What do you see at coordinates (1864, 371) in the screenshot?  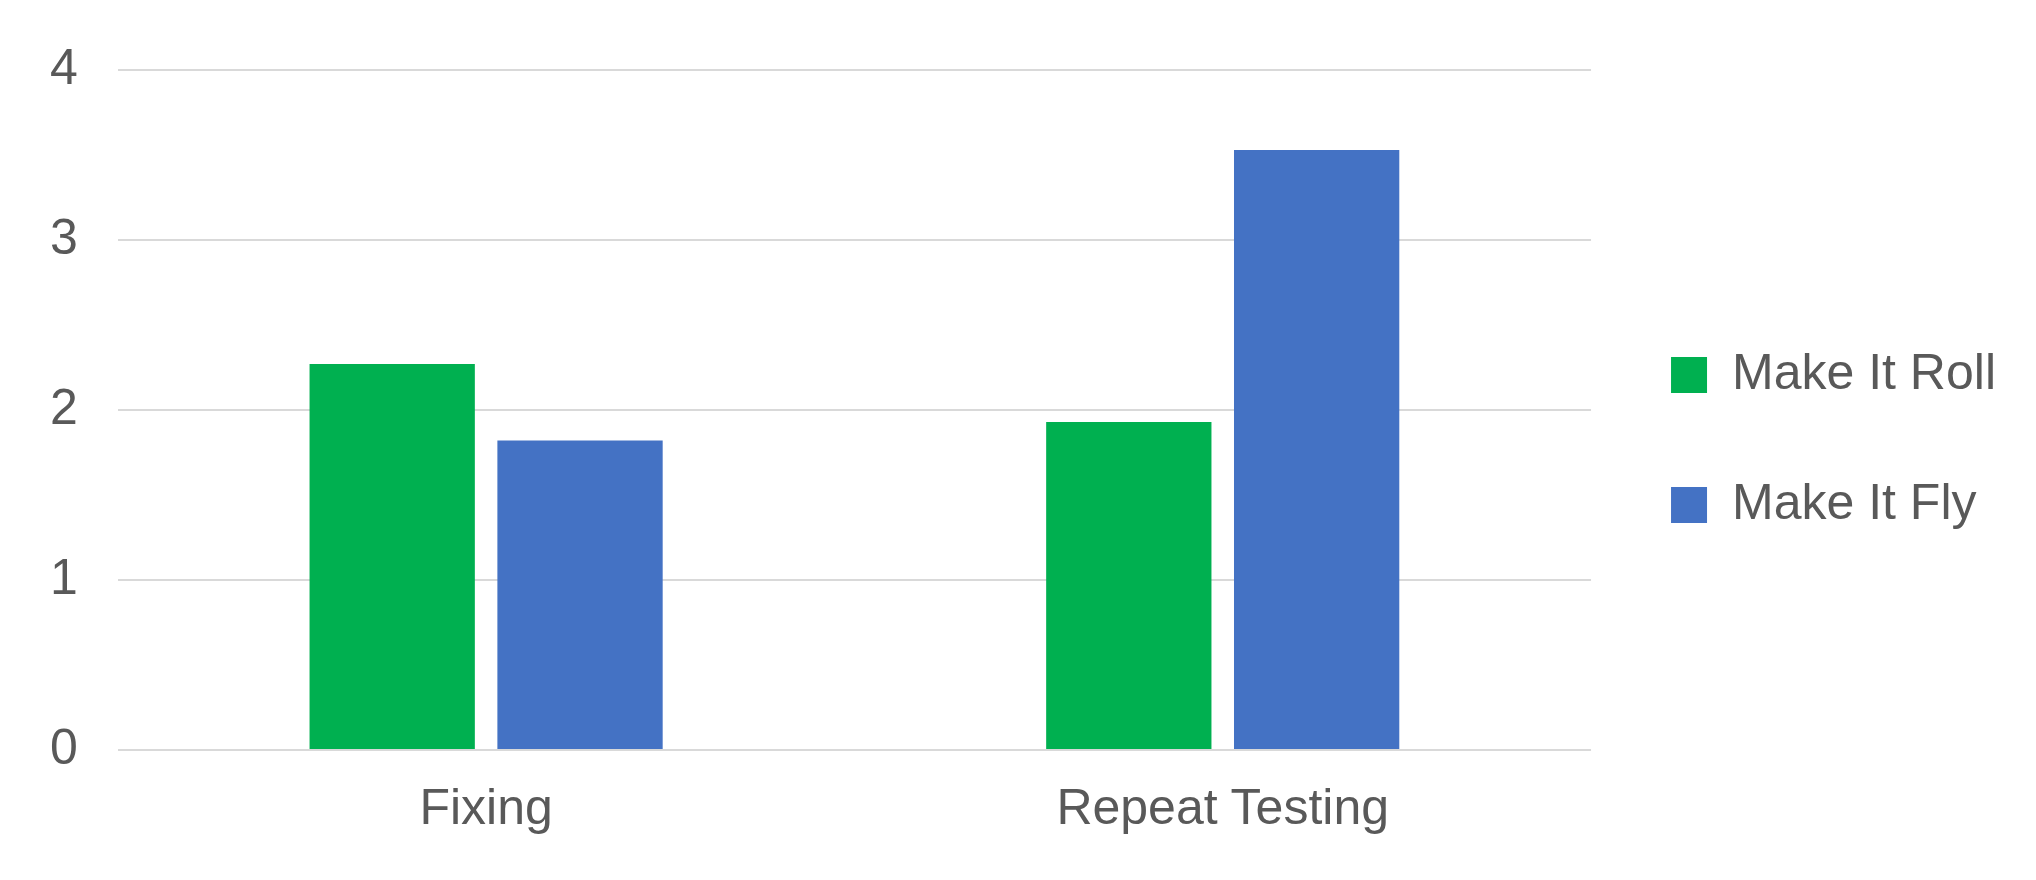 I see `legend-label: Make It Roll` at bounding box center [1864, 371].